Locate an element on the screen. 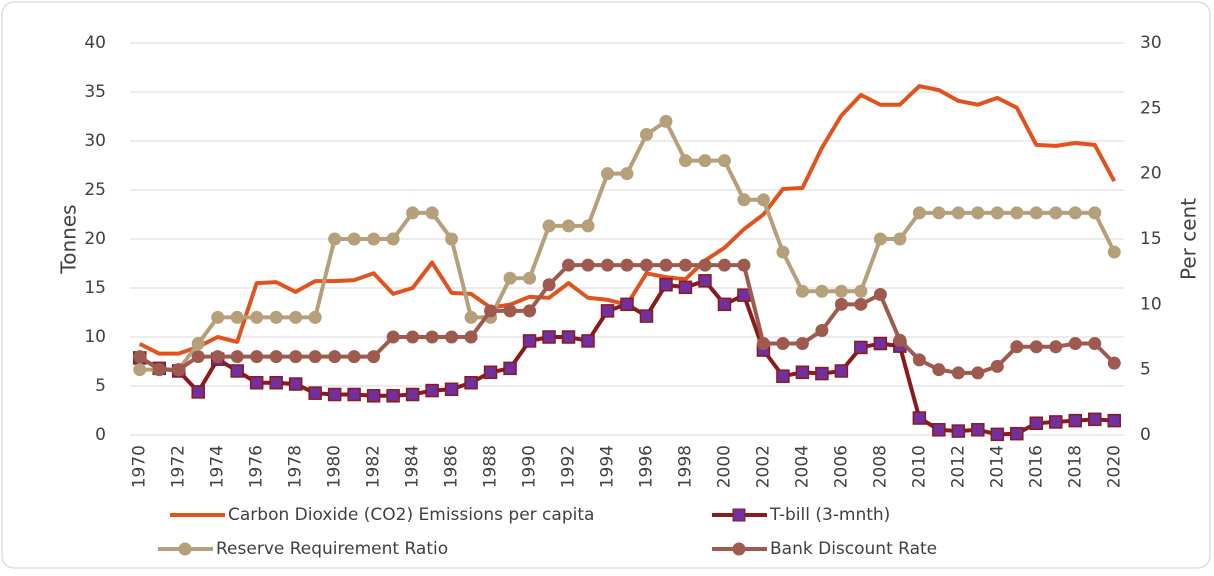 The width and height of the screenshot is (1214, 576). x-tick-label: 1994 is located at coordinates (608, 466).